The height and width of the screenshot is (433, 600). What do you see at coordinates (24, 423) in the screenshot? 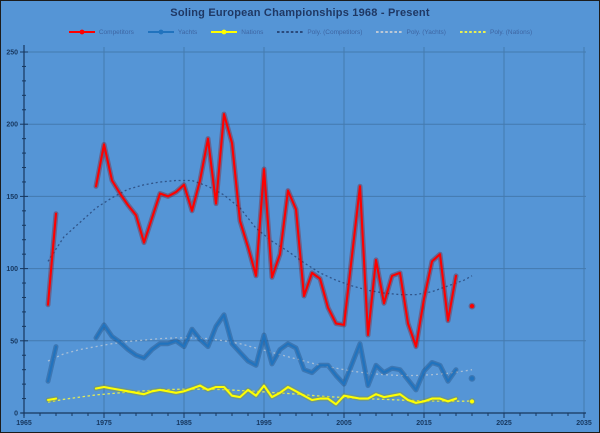
I see `x-axis-tick-label: 1965` at bounding box center [24, 423].